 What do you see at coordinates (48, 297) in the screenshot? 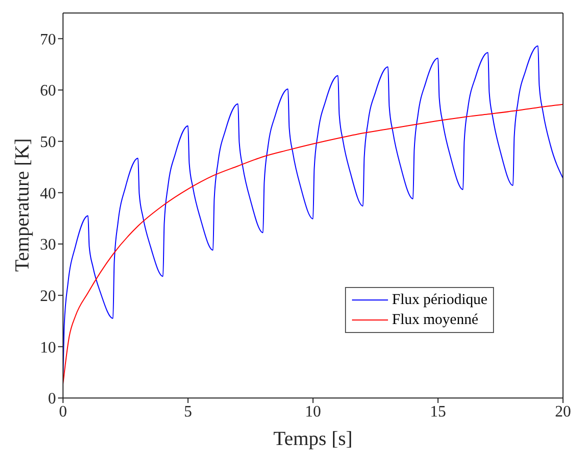
I see `y-tick-label: 20` at bounding box center [48, 297].